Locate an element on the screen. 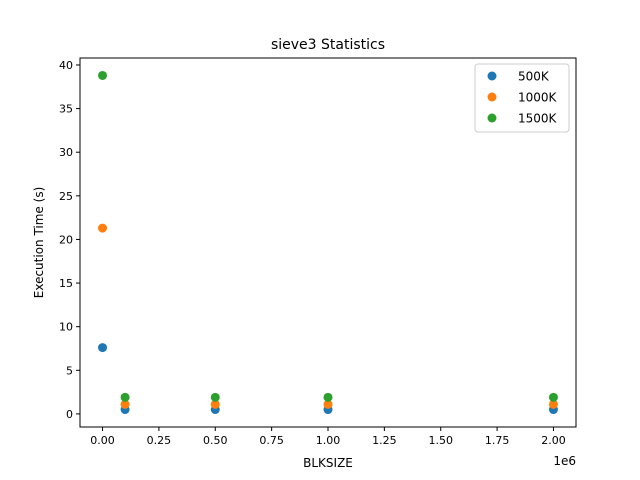  y-tick-label: 0 is located at coordinates (69, 414).